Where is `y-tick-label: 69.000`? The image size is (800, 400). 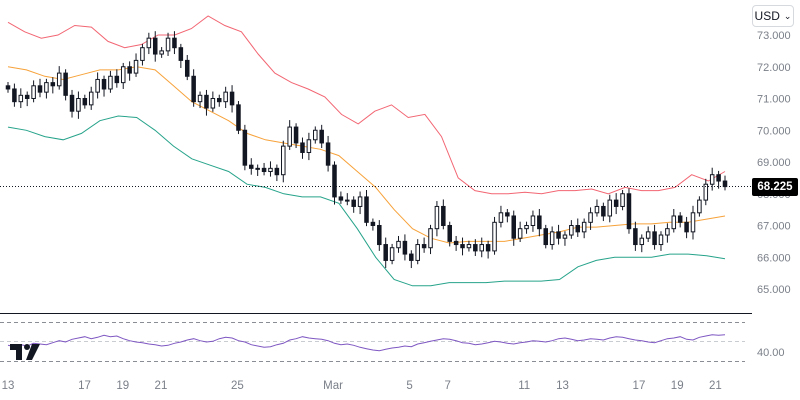 y-tick-label: 69.000 is located at coordinates (774, 163).